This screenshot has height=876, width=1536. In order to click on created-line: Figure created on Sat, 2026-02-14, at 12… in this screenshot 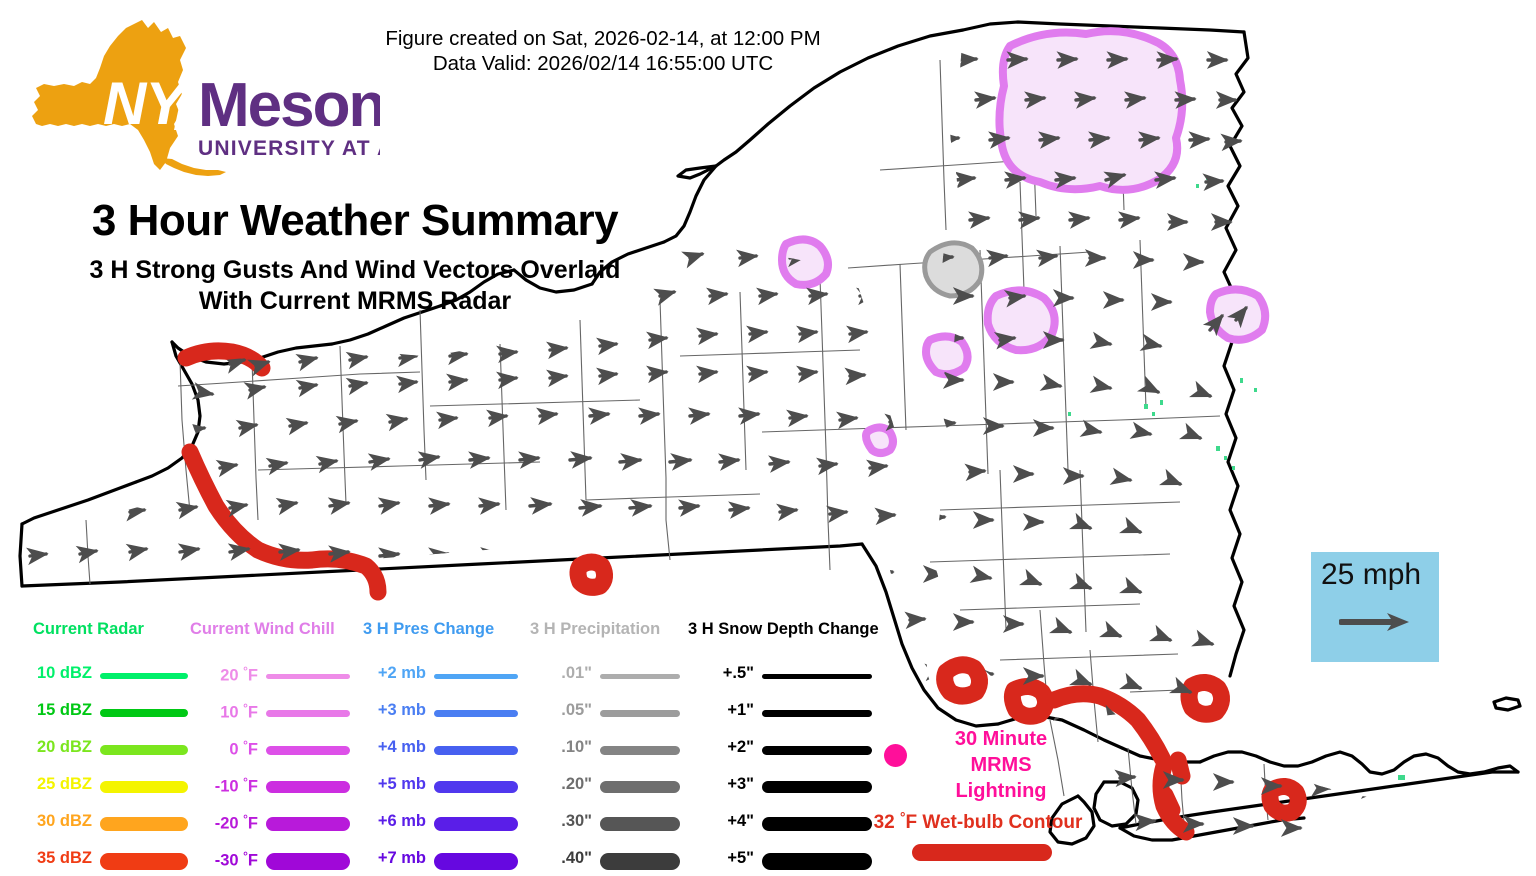, I will do `click(603, 38)`.